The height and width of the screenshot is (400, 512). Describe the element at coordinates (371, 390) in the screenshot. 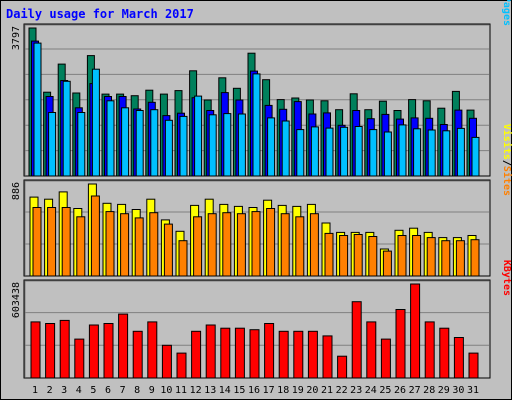

I see `x-tick-label: 24` at that location.